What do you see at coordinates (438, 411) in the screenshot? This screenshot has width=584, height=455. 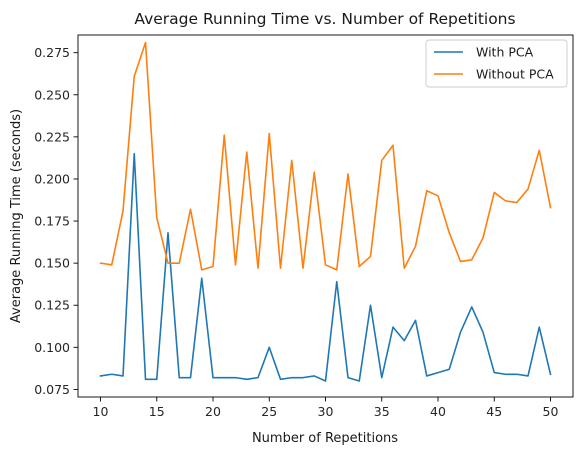 I see `x-tick-label-6: 40` at bounding box center [438, 411].